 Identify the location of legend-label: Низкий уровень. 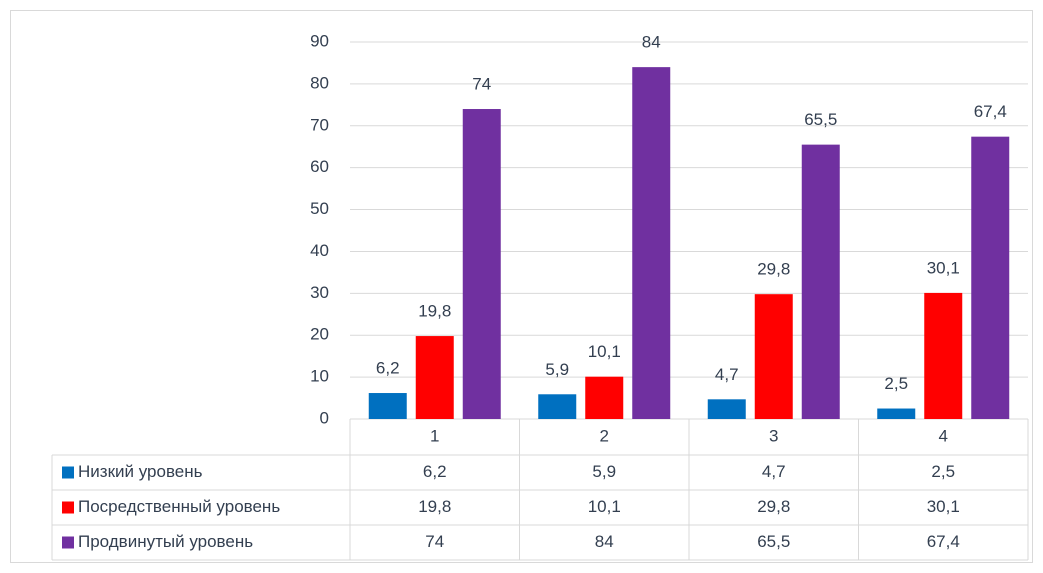
(140, 471).